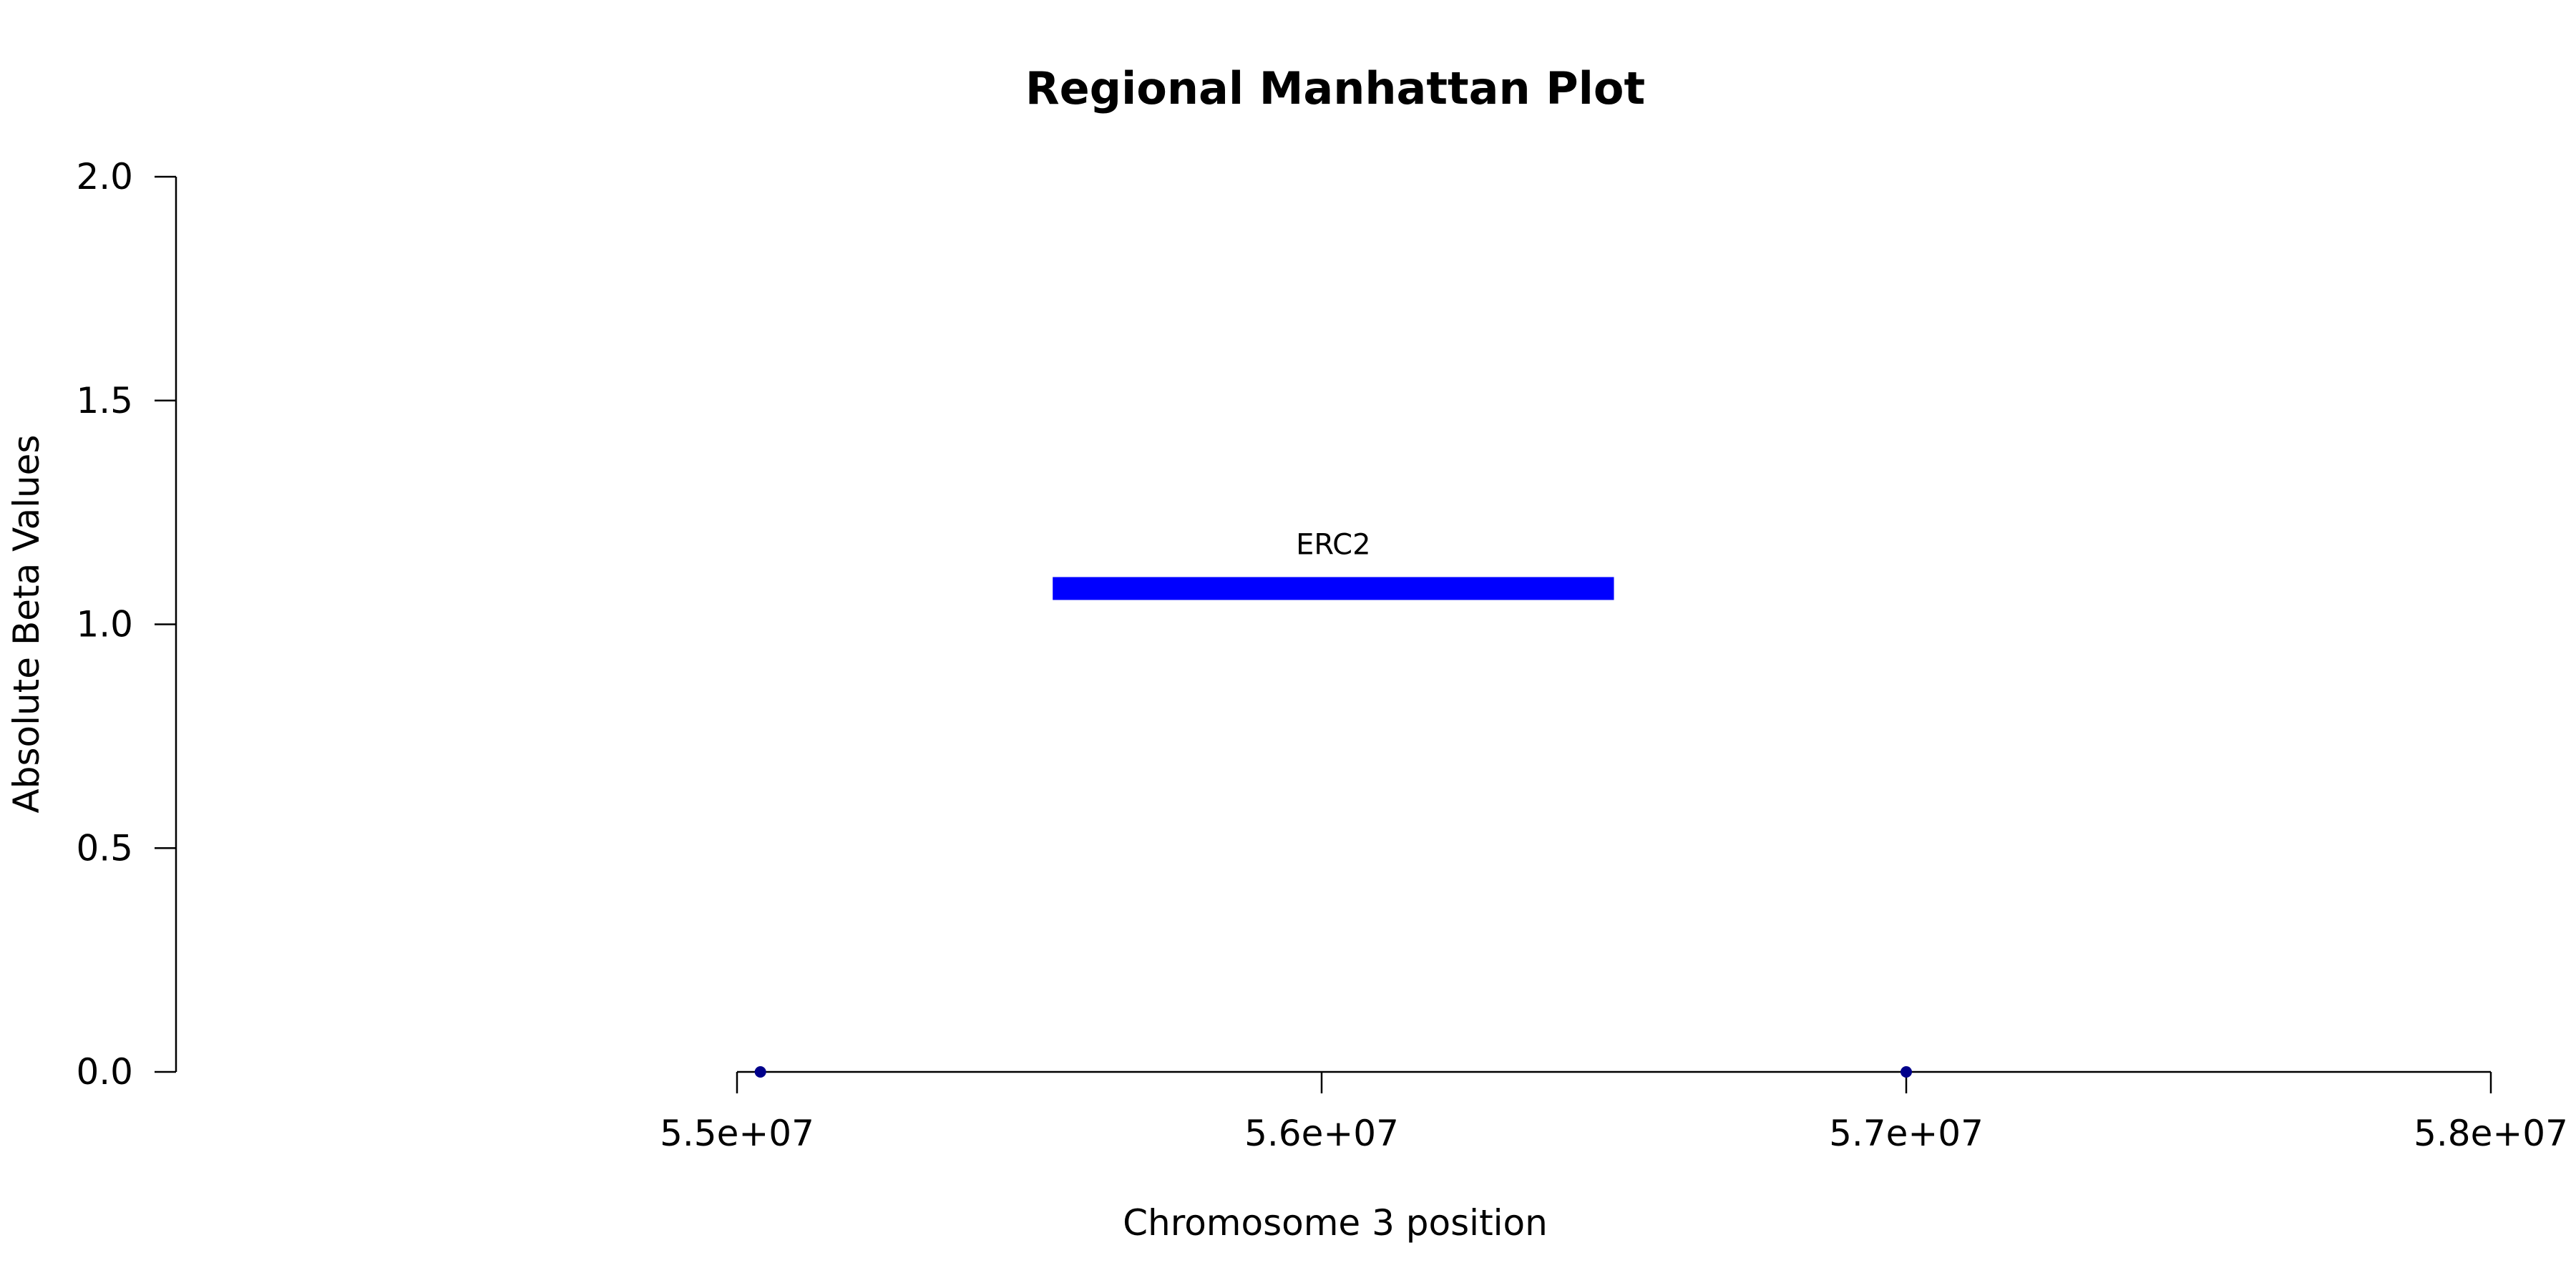  Describe the element at coordinates (1614, 1112) in the screenshot. I see `x-axis: 5.5e+07 5.6e+07 5.7e+07 5.8e+07` at that location.